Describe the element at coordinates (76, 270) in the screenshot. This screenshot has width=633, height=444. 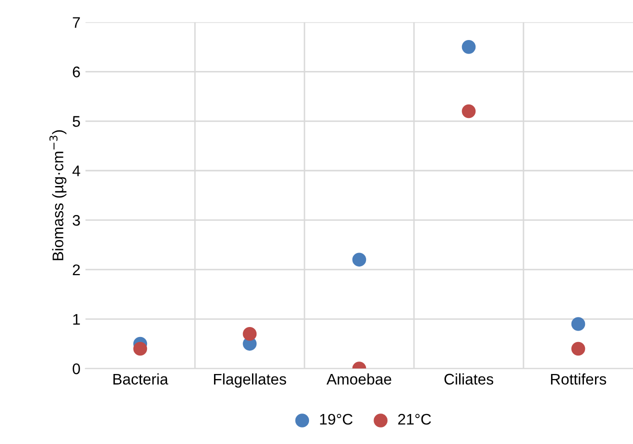
I see `y-tick-label: 2` at that location.